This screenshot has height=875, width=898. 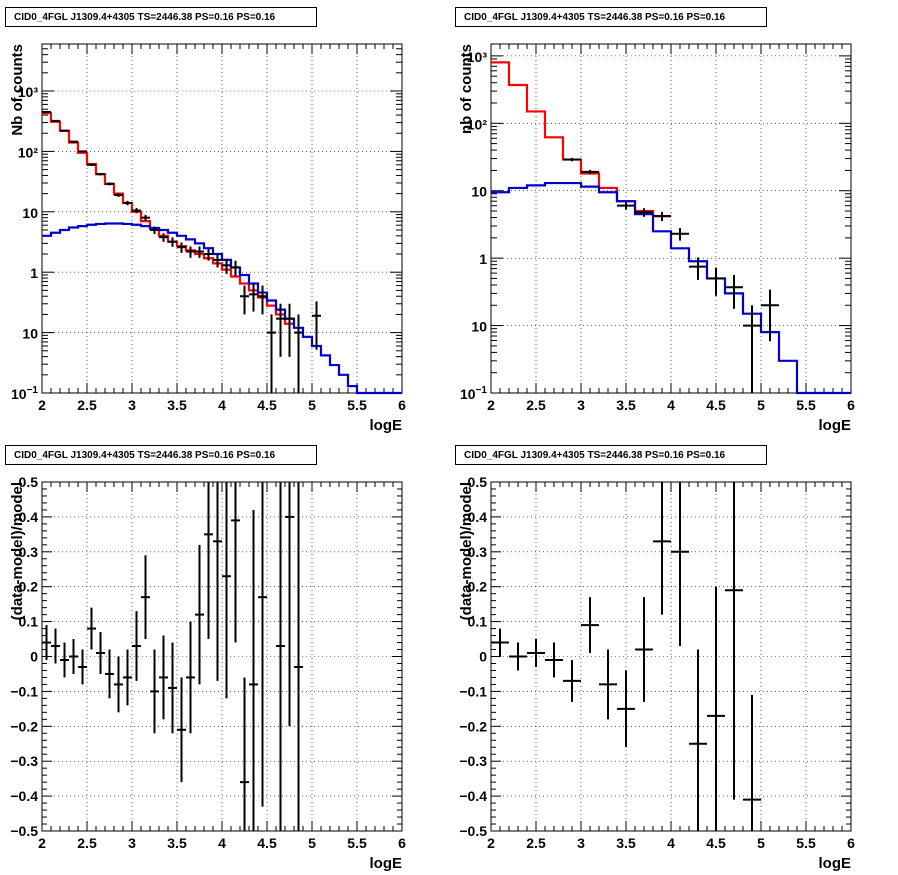 I want to click on y-axis-label: nb of counts, so click(x=466, y=89).